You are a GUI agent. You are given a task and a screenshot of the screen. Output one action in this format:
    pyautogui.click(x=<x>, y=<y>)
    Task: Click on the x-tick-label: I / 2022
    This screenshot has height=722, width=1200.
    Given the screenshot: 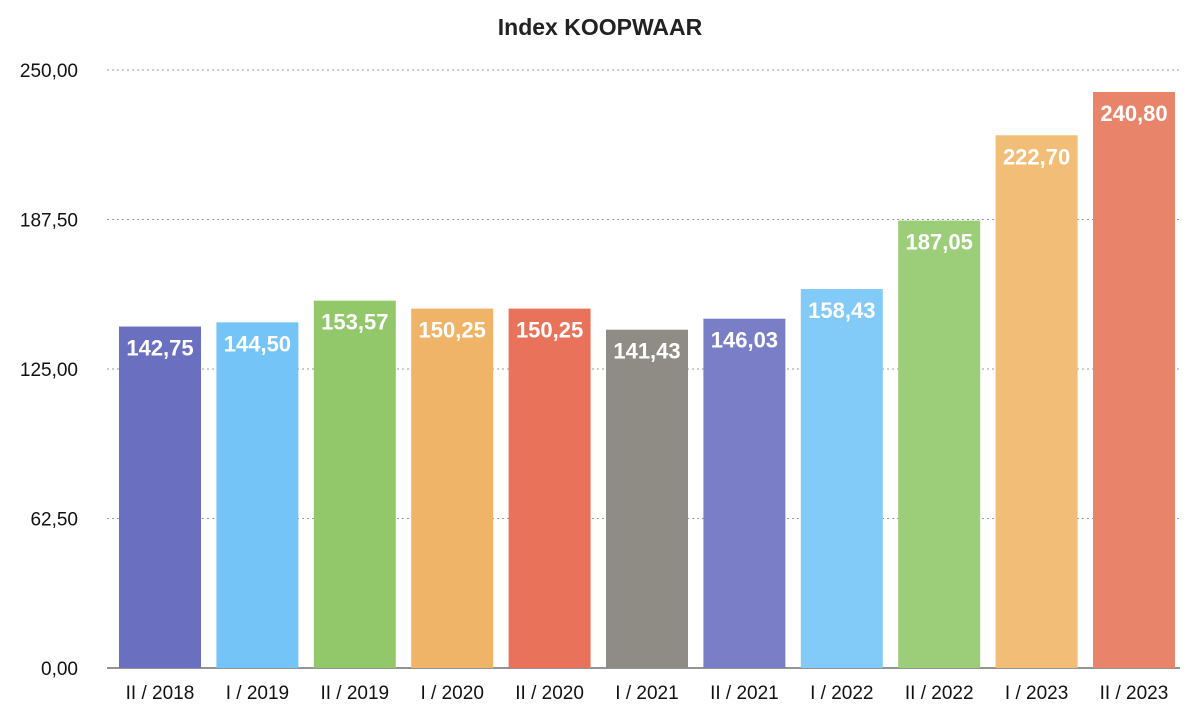 What is the action you would take?
    pyautogui.click(x=841, y=693)
    